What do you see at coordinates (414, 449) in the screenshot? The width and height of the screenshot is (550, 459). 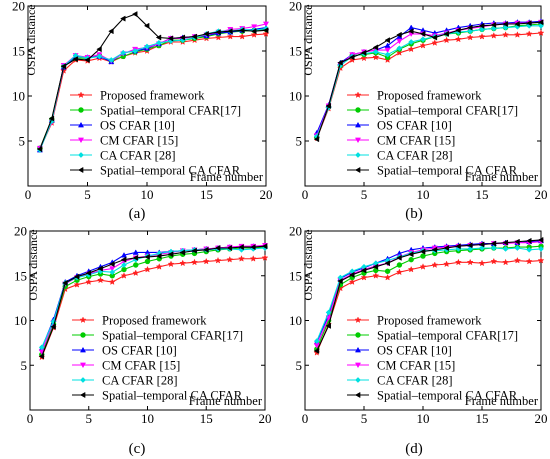 I see `panel-caption: (d)` at bounding box center [414, 449].